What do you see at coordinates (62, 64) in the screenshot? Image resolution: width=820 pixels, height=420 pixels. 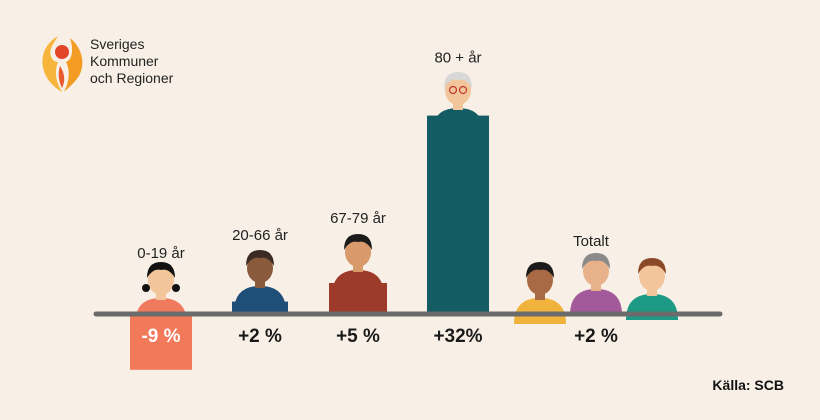 I see `flame-logo-icon` at bounding box center [62, 64].